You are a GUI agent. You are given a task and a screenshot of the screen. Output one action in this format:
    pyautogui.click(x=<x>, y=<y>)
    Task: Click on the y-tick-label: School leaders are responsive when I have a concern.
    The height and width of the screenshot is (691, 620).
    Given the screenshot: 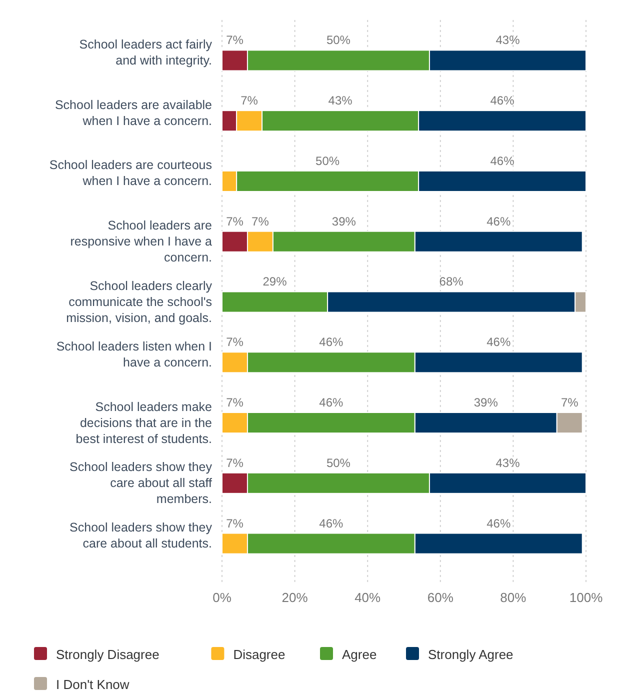 What is the action you would take?
    pyautogui.click(x=141, y=241)
    